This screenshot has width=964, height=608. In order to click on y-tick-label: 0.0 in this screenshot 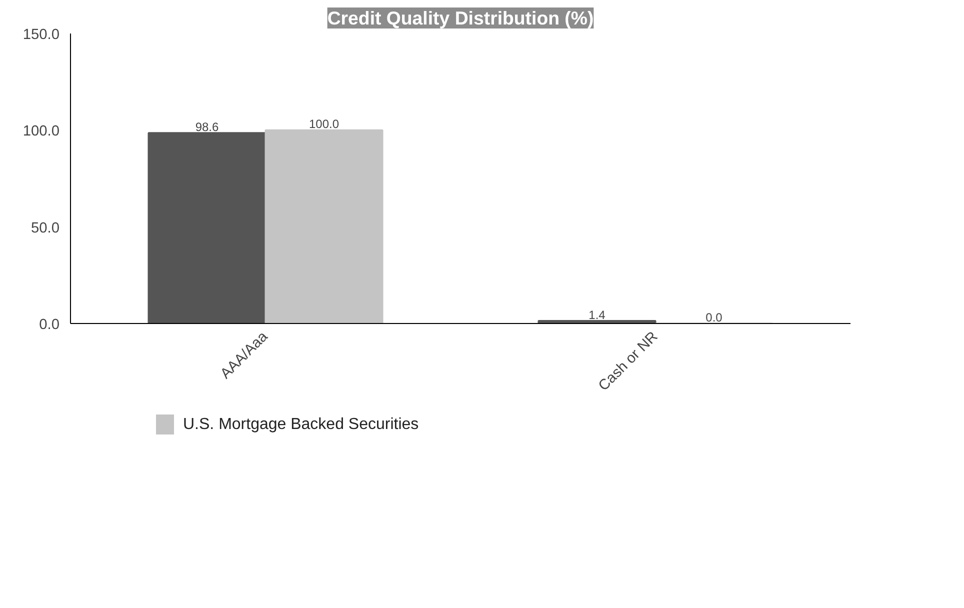, I will do `click(49, 325)`.